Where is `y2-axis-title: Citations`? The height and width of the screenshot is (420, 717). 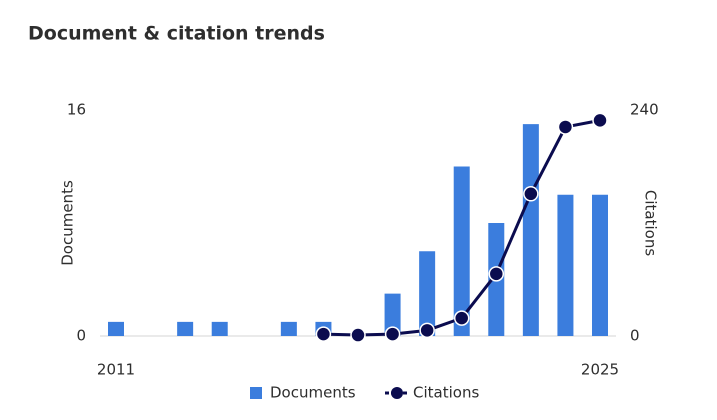
y2-axis-title: Citations is located at coordinates (651, 223).